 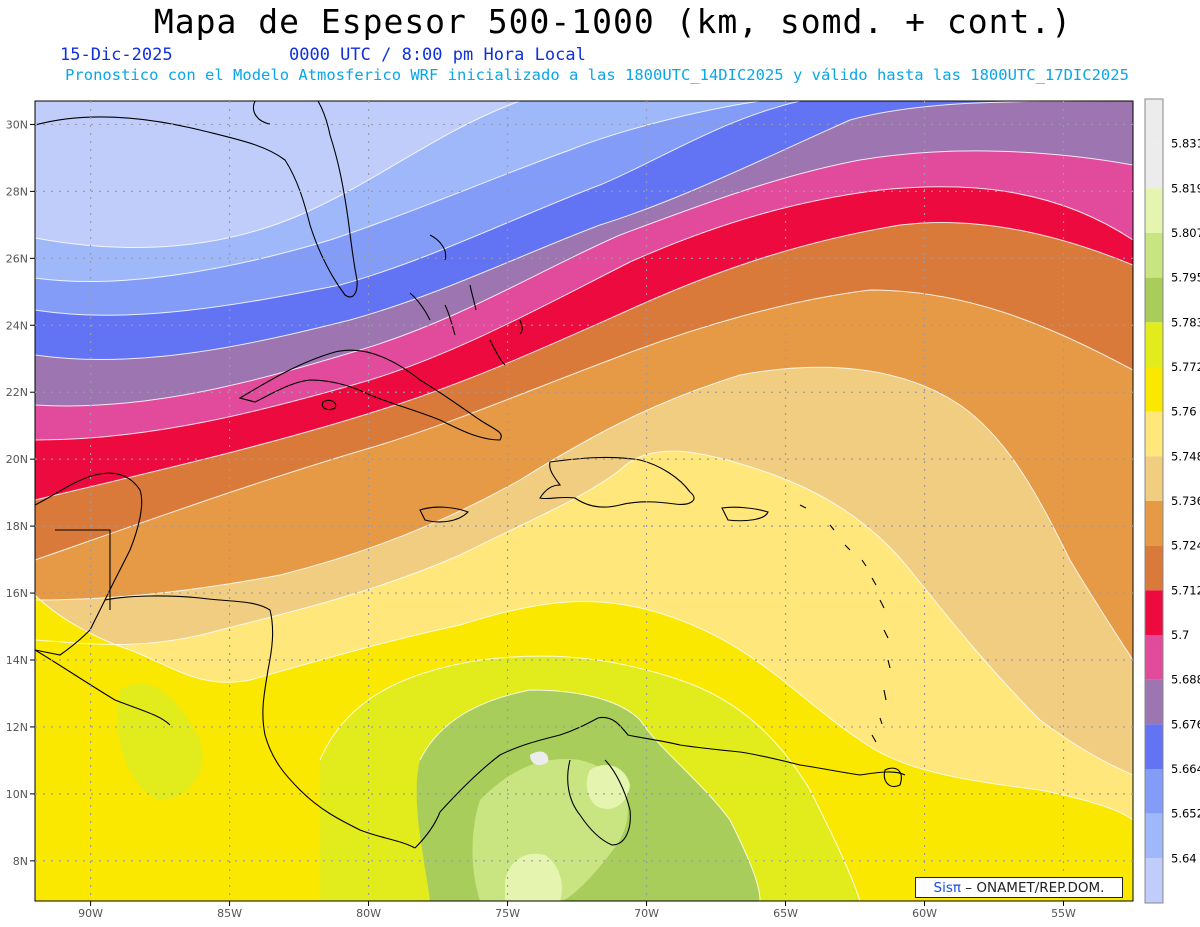 What do you see at coordinates (1063, 913) in the screenshot?
I see `tick-label-lon-7: 55W` at bounding box center [1063, 913].